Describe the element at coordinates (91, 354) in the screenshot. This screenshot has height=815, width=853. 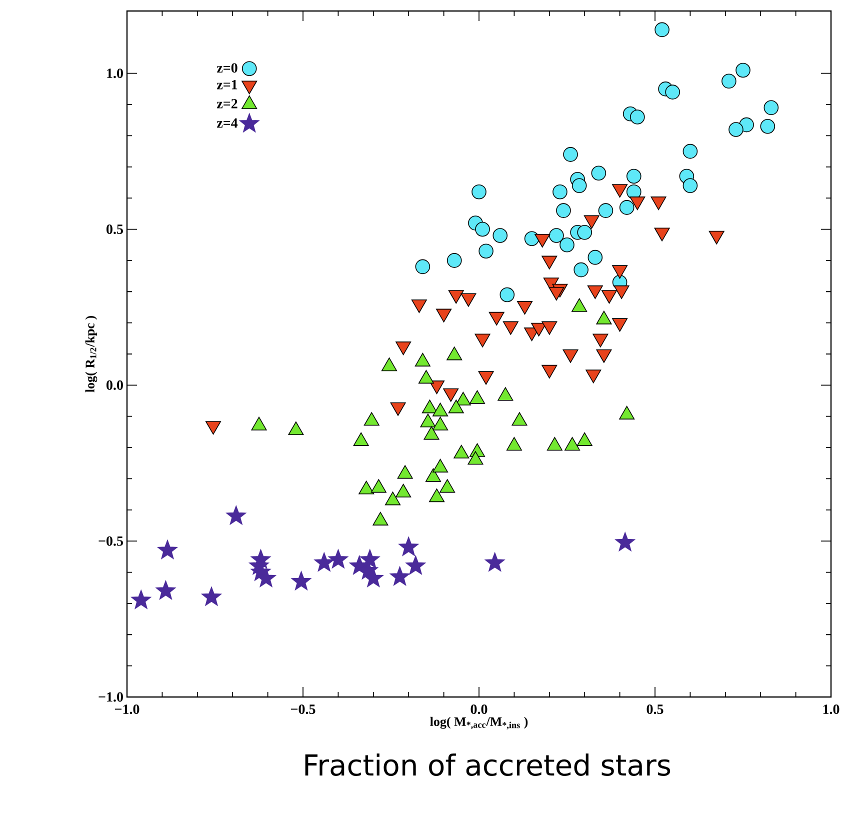
I see `y-axis-title: log( R$_{1/2}$/kpc )` at that location.